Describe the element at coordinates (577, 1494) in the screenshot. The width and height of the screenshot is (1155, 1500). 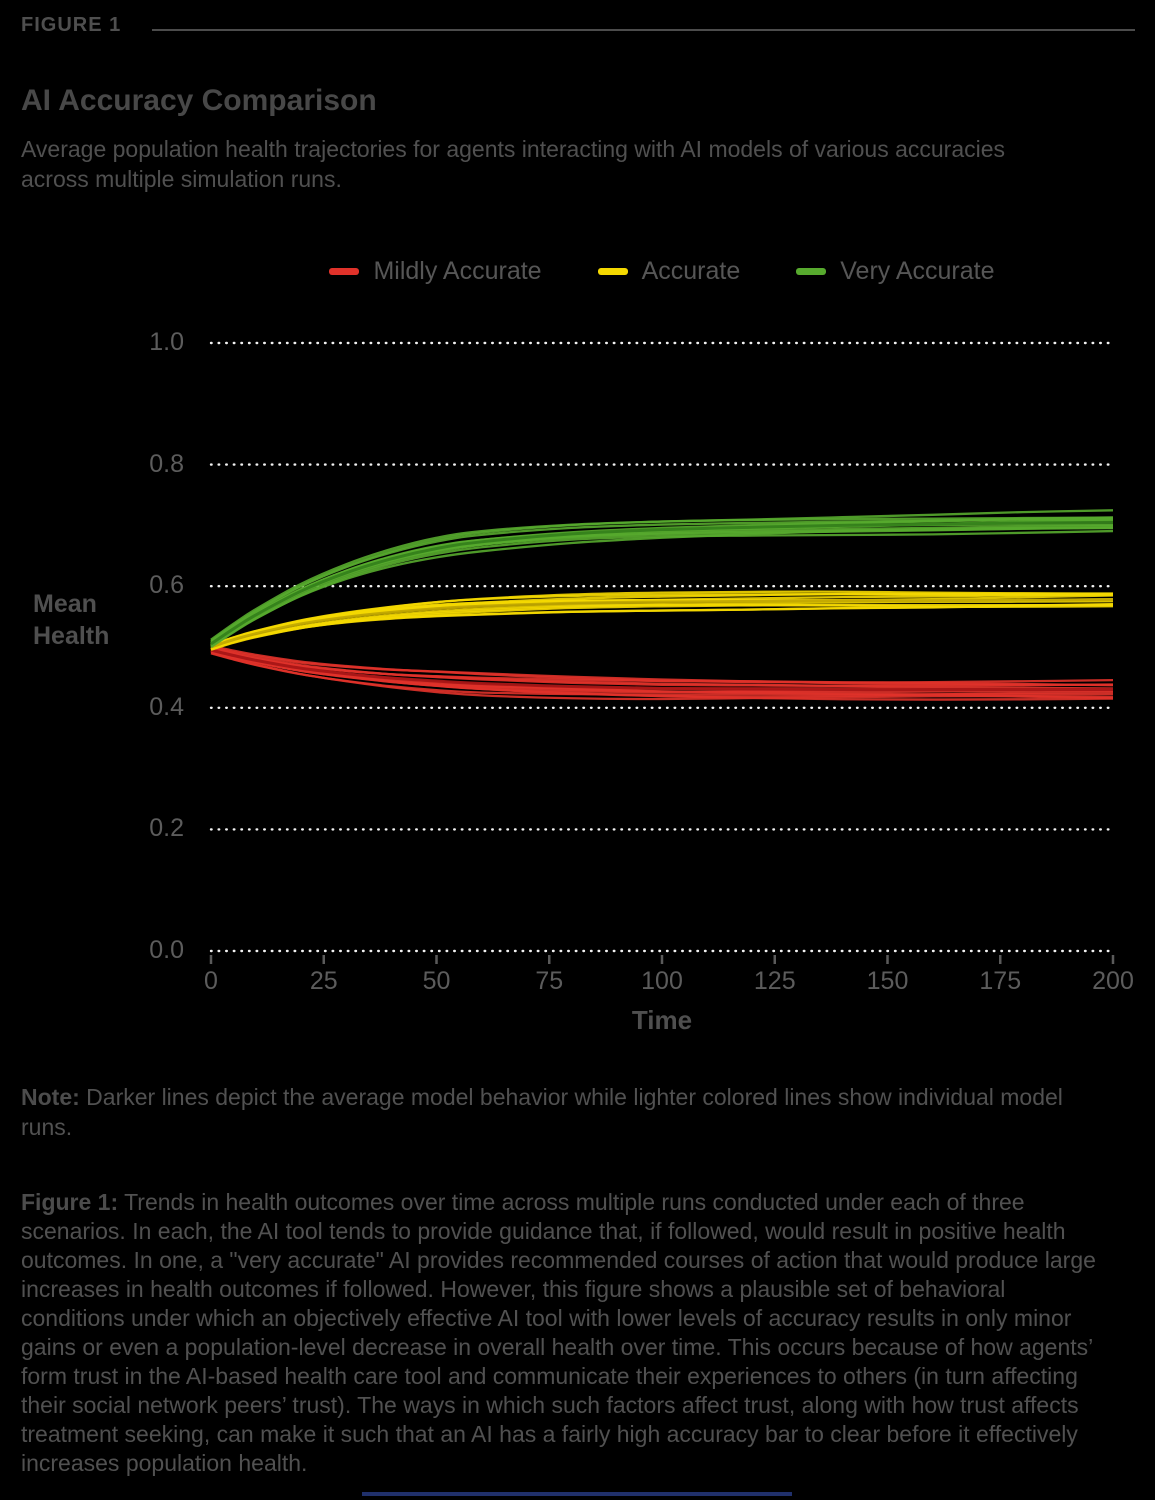
I see `bottom-rule` at that location.